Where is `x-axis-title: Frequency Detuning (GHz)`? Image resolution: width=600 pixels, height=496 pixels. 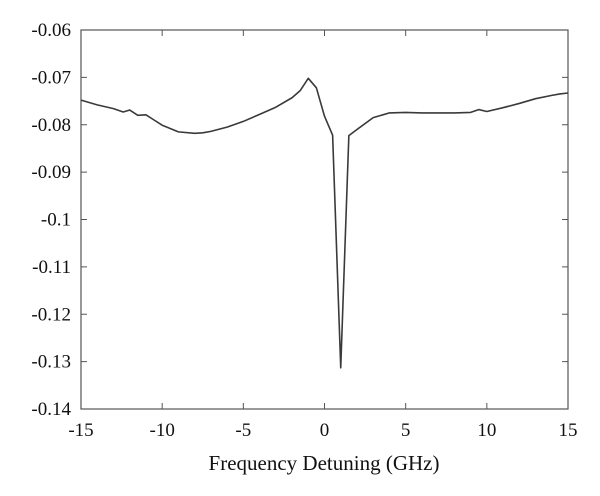 x-axis-title: Frequency Detuning (GHz) is located at coordinates (324, 463).